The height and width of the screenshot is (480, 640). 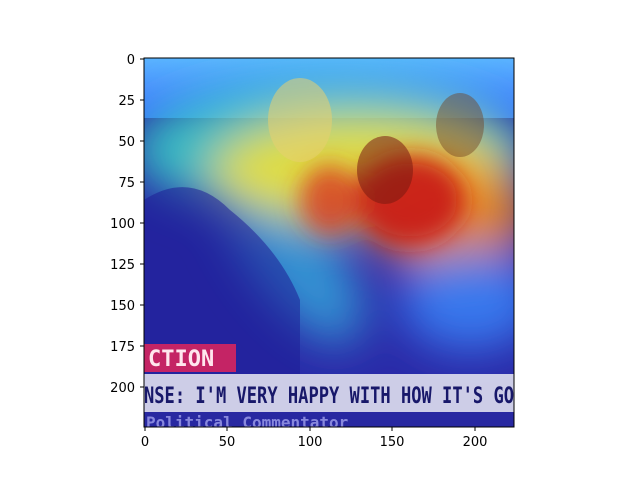 What do you see at coordinates (247, 422) in the screenshot?
I see `ticker-sub: Political Commentator` at bounding box center [247, 422].